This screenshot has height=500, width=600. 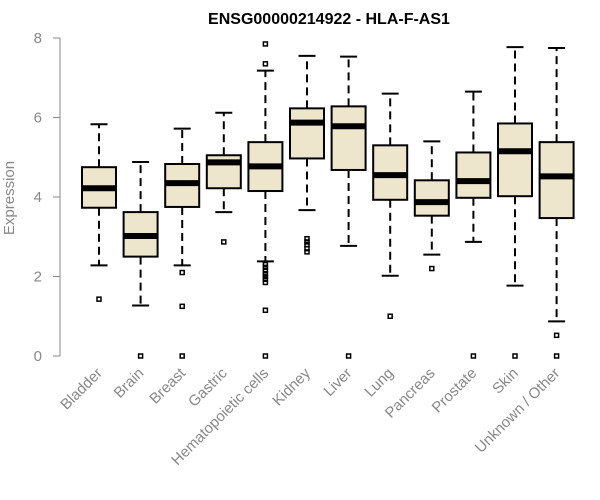 What do you see at coordinates (38, 356) in the screenshot?
I see `y-tick-label: 0` at bounding box center [38, 356].